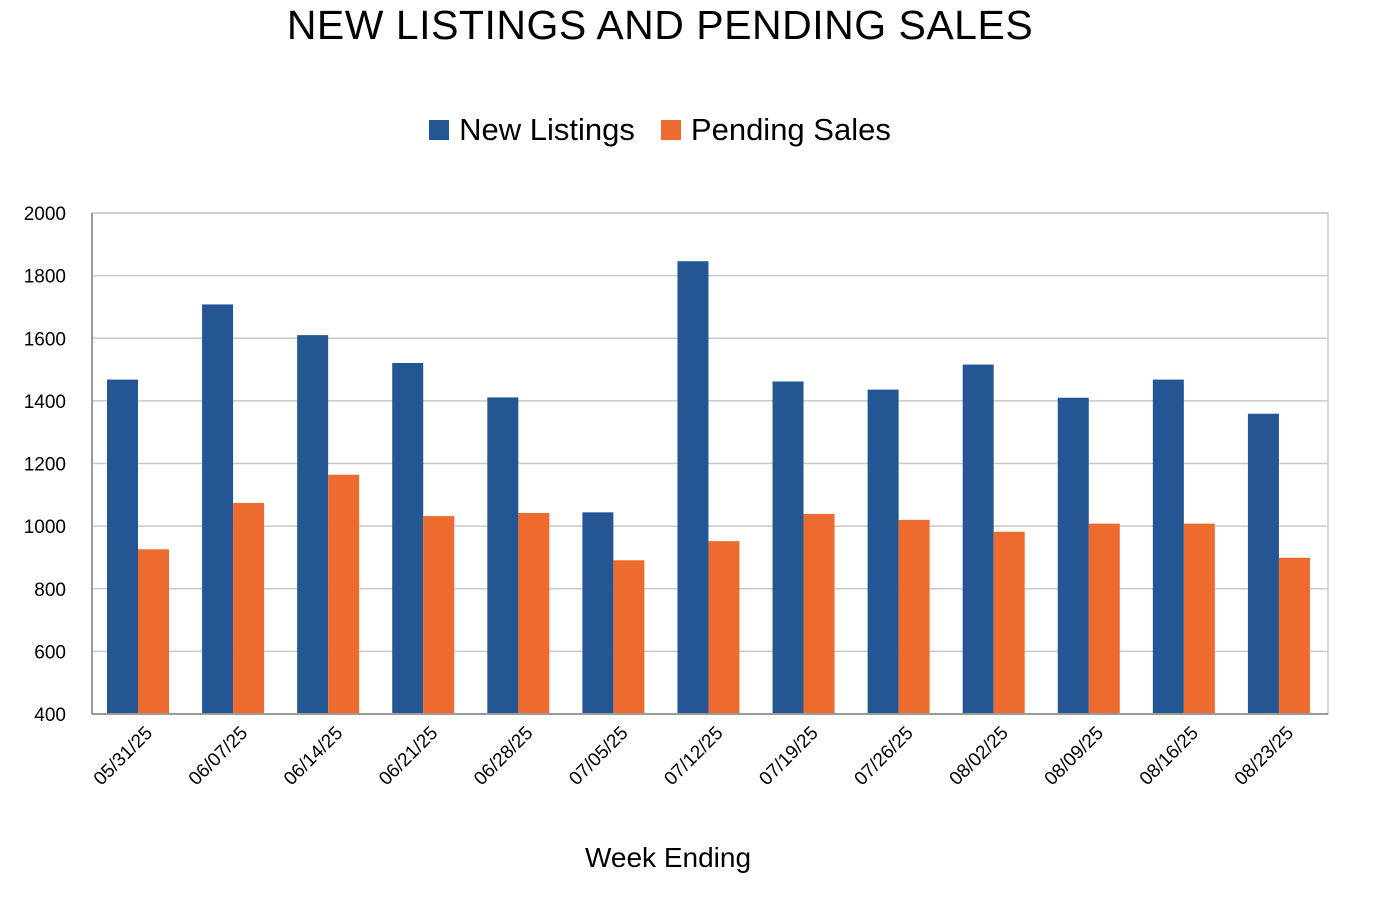  I want to click on x-tick-label-08-09-25: 08/09/25, so click(1074, 756).